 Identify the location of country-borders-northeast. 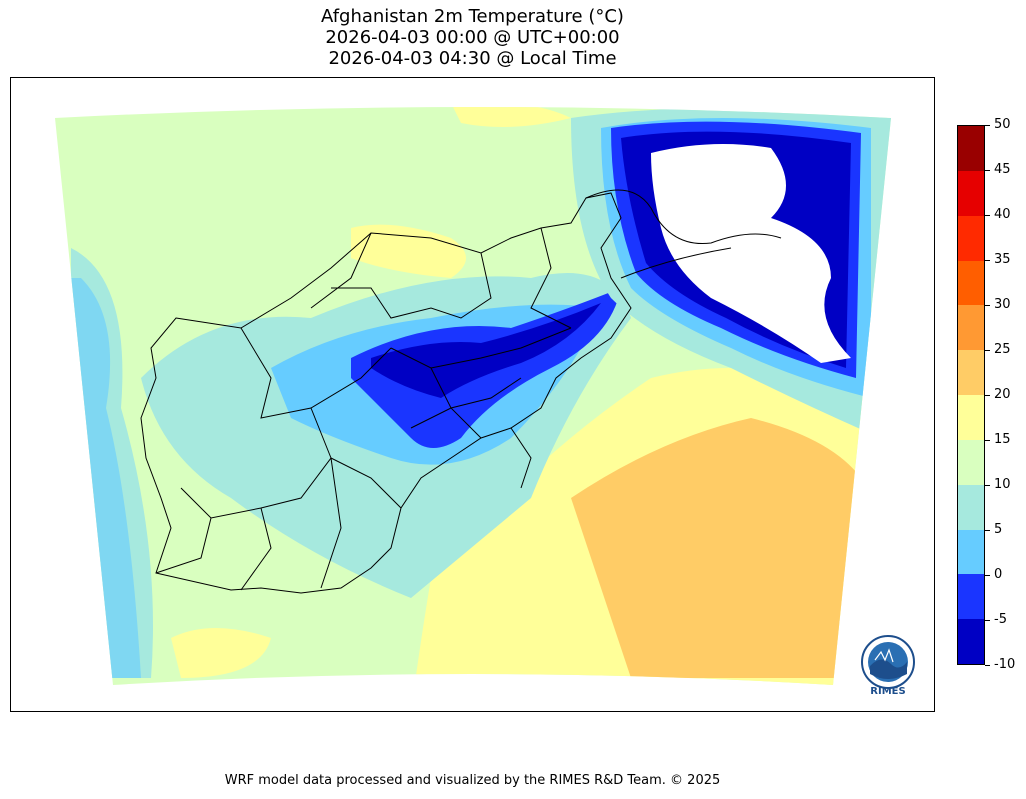
(683, 234).